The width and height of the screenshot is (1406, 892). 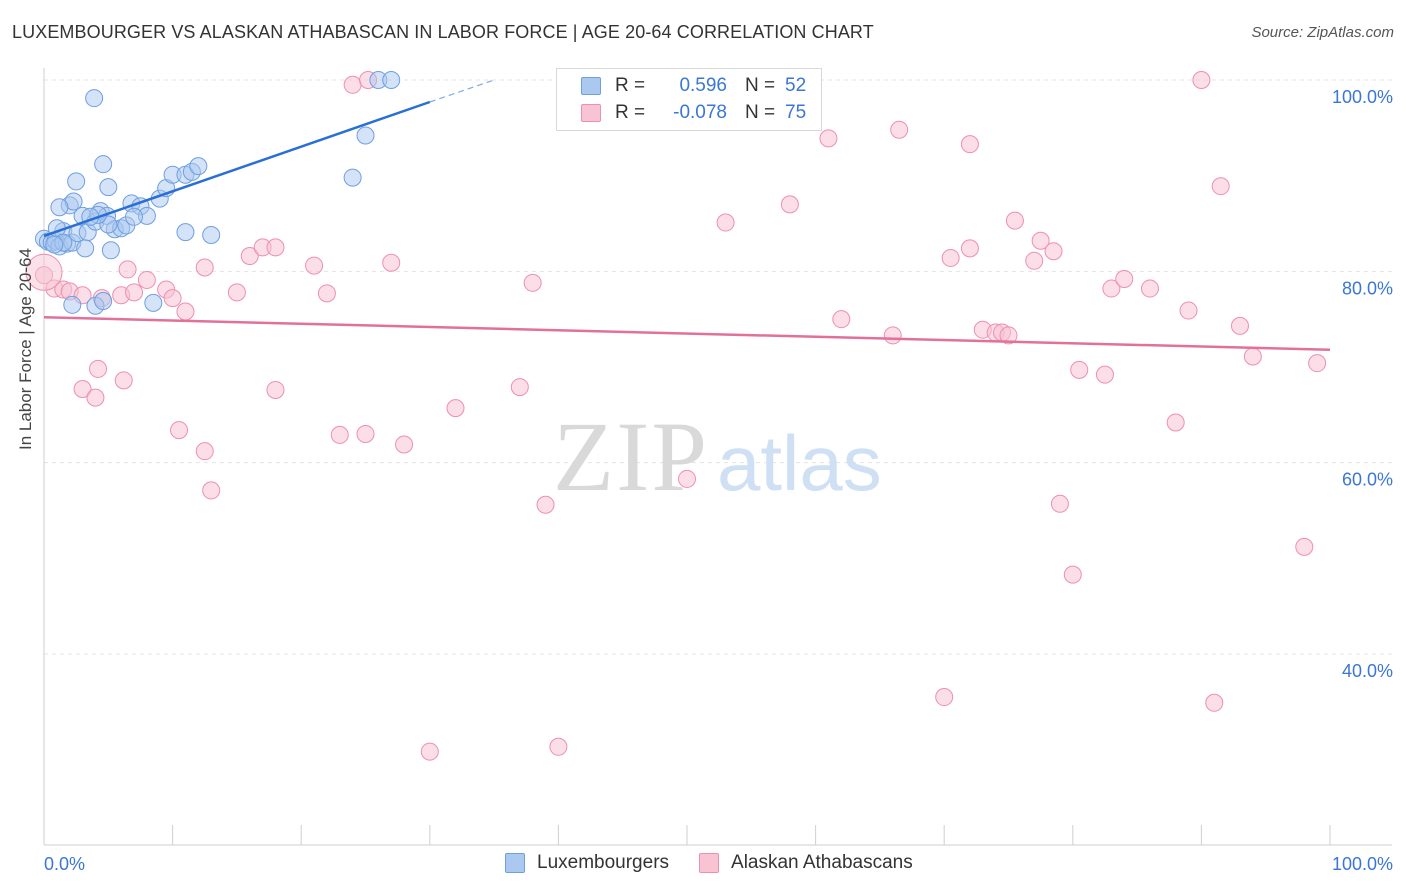 I want to click on legend-swatch-blue, so click(x=591, y=86).